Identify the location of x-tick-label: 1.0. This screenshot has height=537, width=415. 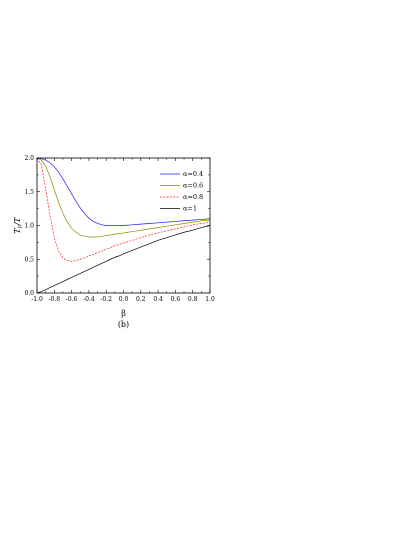
(210, 299).